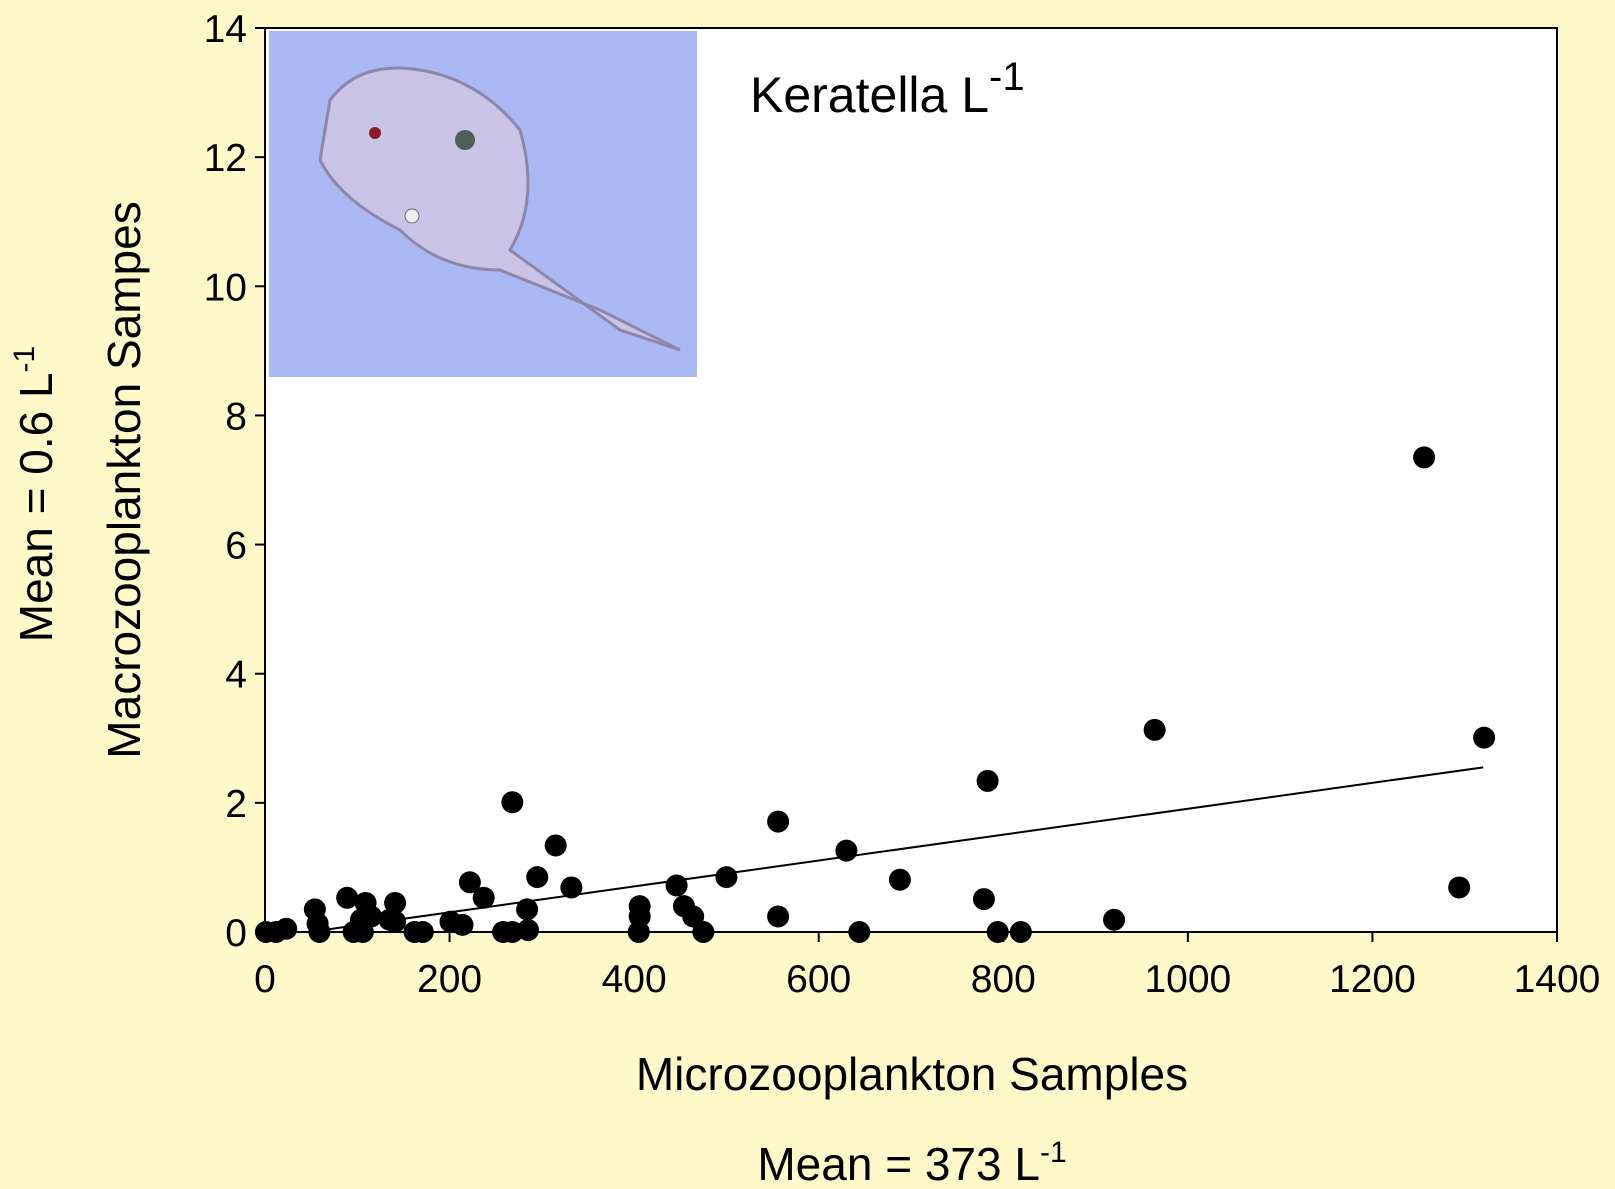 Image resolution: width=1615 pixels, height=1189 pixels. I want to click on y-tick-label: 12, so click(225, 158).